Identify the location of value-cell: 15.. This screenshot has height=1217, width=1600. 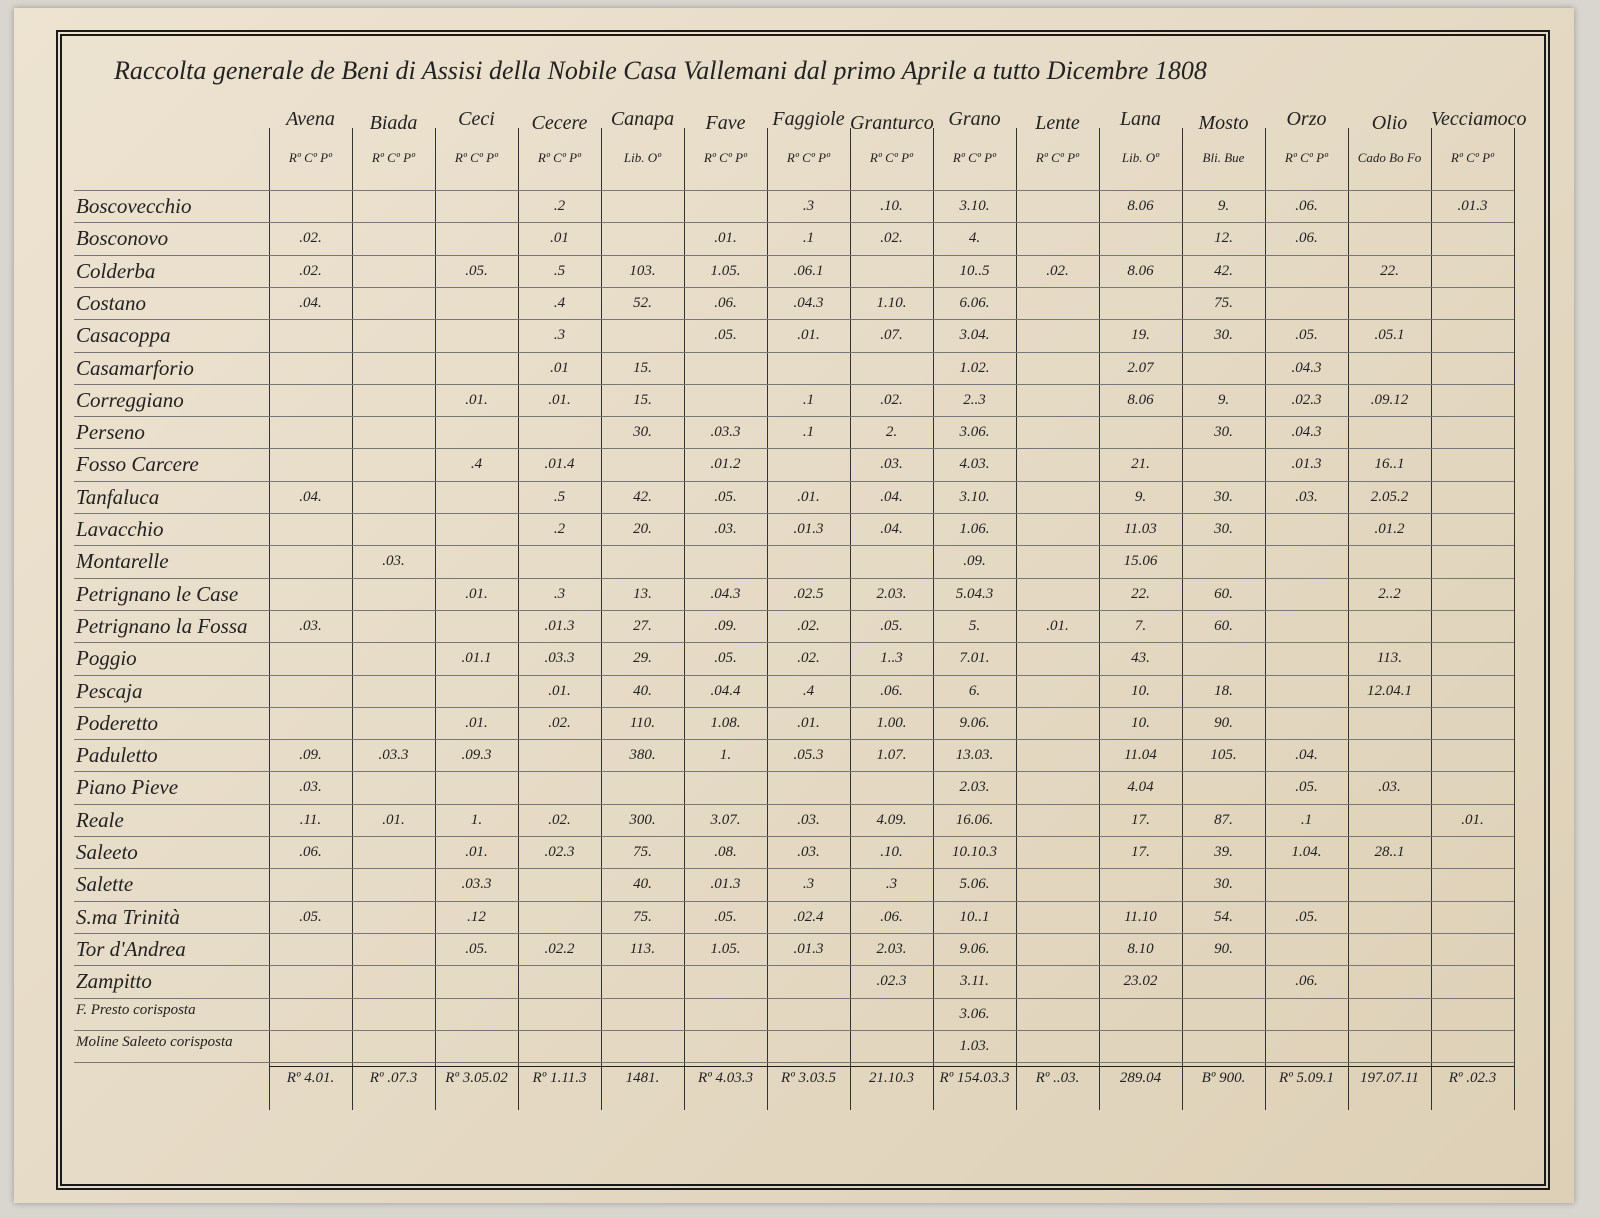
(642, 367).